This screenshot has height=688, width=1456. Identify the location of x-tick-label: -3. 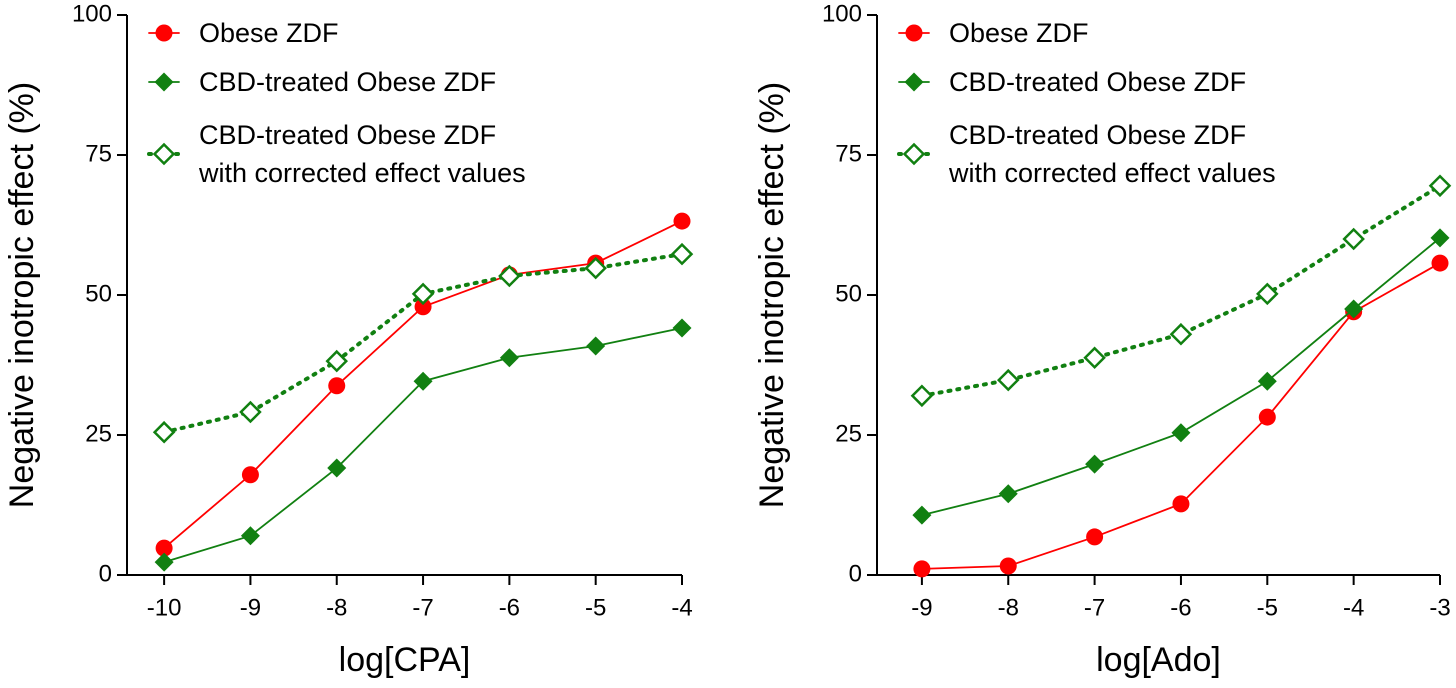
(1439, 607).